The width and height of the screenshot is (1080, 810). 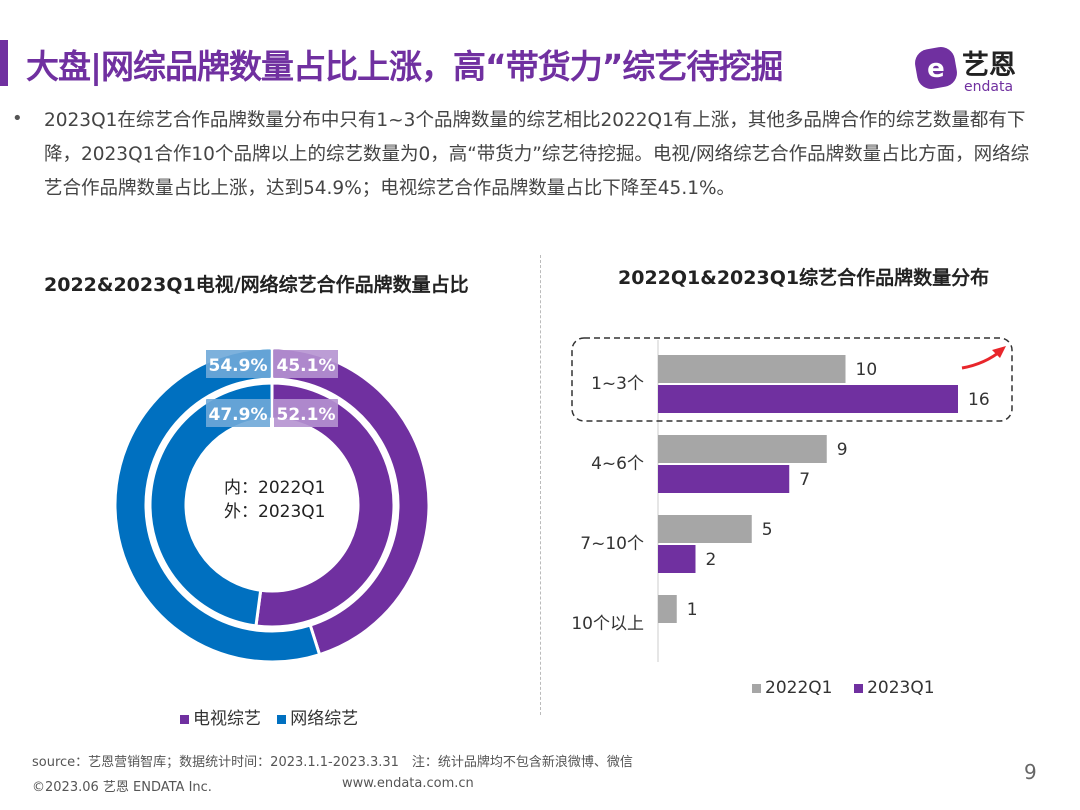 What do you see at coordinates (901, 688) in the screenshot?
I see `legend-label-2023: 2023Q1` at bounding box center [901, 688].